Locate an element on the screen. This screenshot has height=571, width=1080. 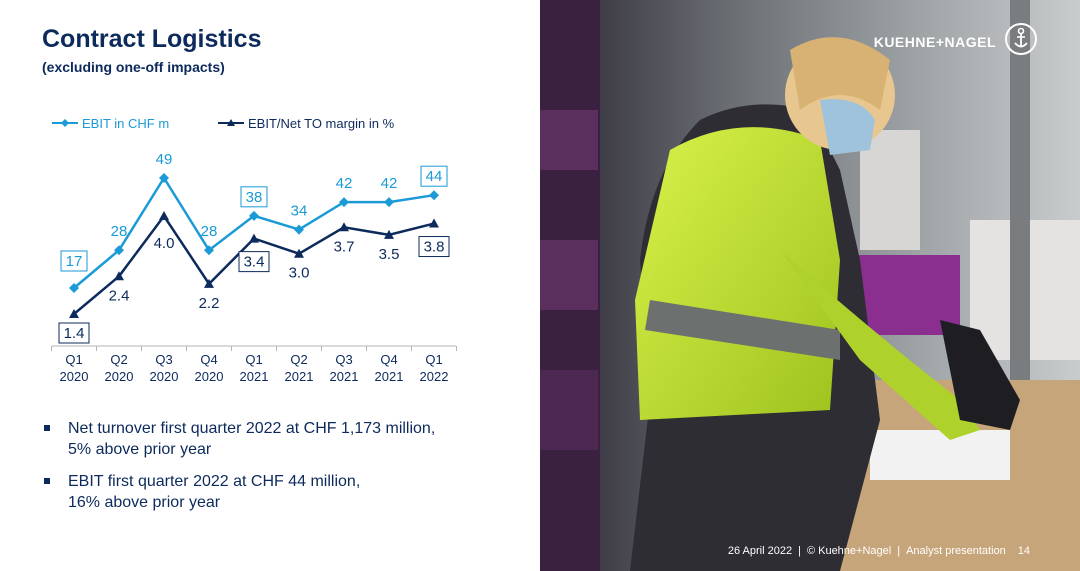
data-label: 17 is located at coordinates (74, 261).